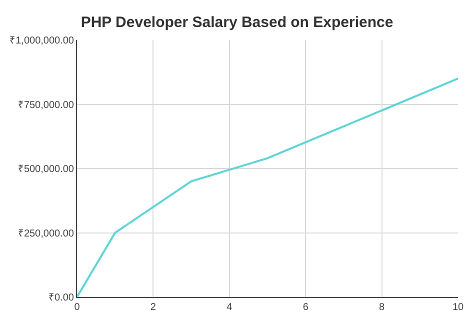 The height and width of the screenshot is (327, 474). Describe the element at coordinates (458, 307) in the screenshot. I see `x-tick-label: 10` at that location.